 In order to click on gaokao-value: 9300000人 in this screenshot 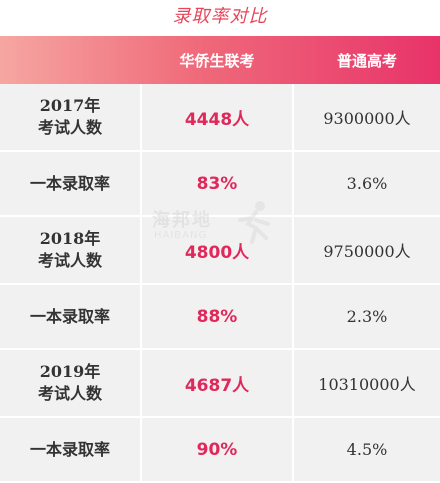, I will do `click(367, 118)`.